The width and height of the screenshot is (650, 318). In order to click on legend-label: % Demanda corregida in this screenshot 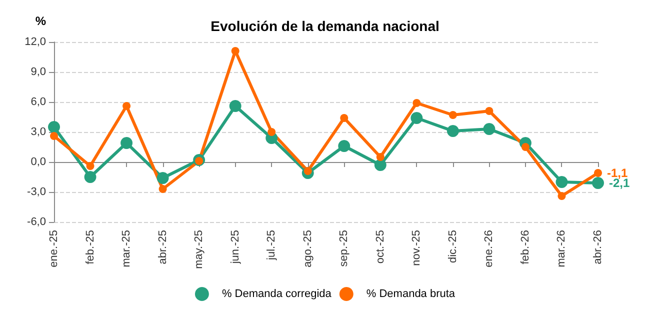, I will do `click(277, 294)`.